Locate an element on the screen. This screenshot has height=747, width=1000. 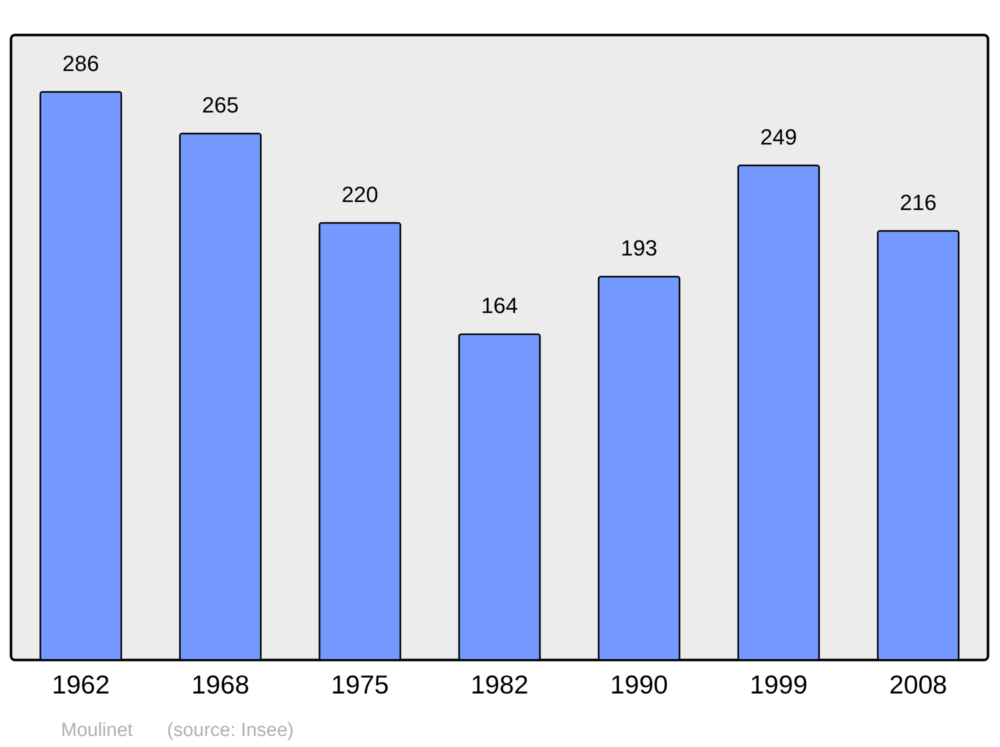
x-tick-label: 2008 is located at coordinates (918, 685).